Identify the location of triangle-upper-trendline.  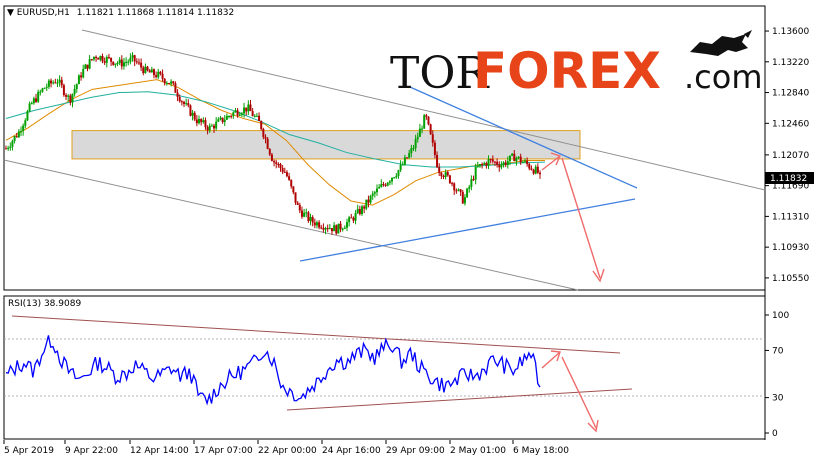
(523, 137).